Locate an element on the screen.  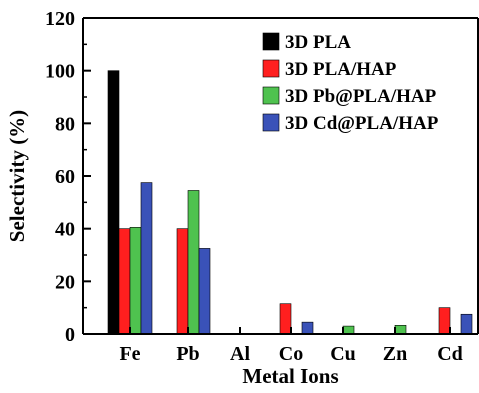
y-axis-title: Selectivity (%) is located at coordinates (17, 176).